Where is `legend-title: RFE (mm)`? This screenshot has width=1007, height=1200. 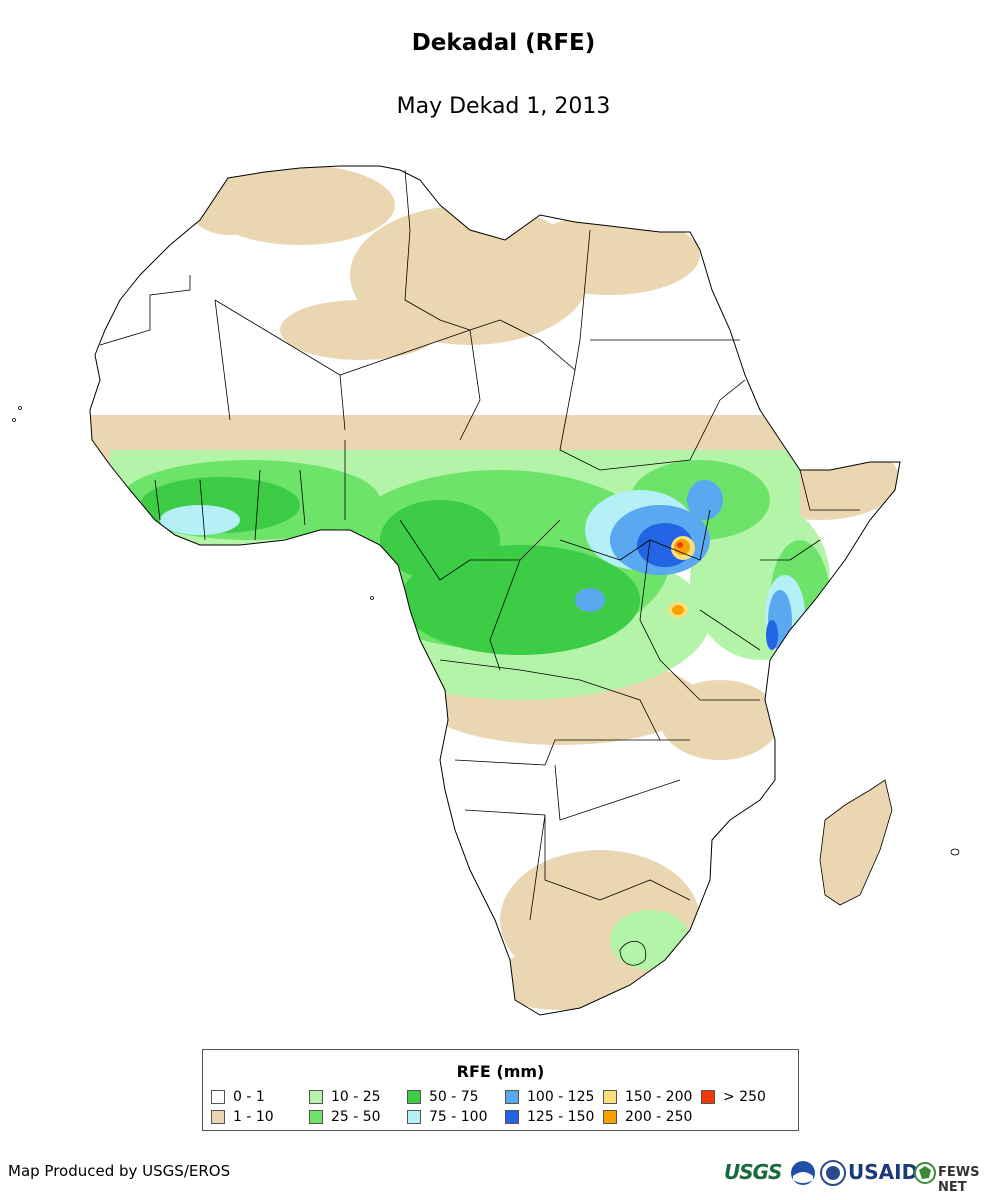
legend-title: RFE (mm) is located at coordinates (500, 1071).